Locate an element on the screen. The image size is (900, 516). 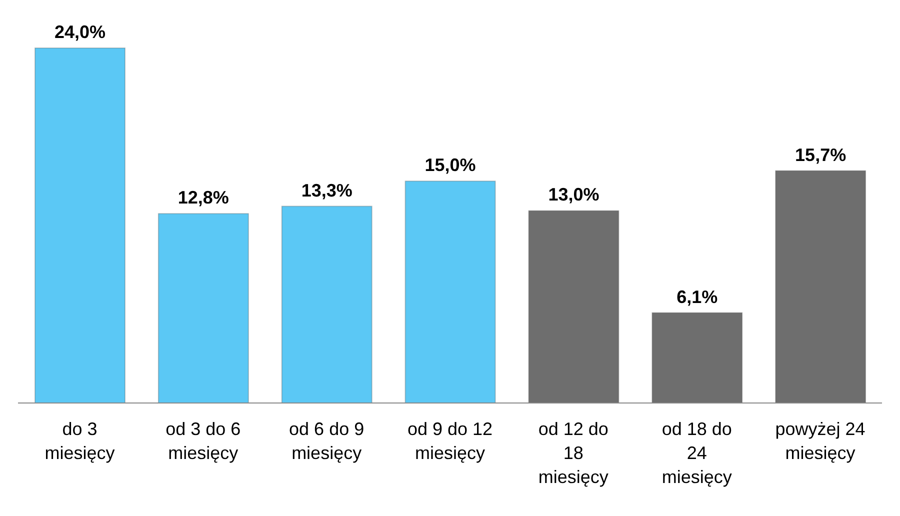
data-label: 15,0% is located at coordinates (450, 165).